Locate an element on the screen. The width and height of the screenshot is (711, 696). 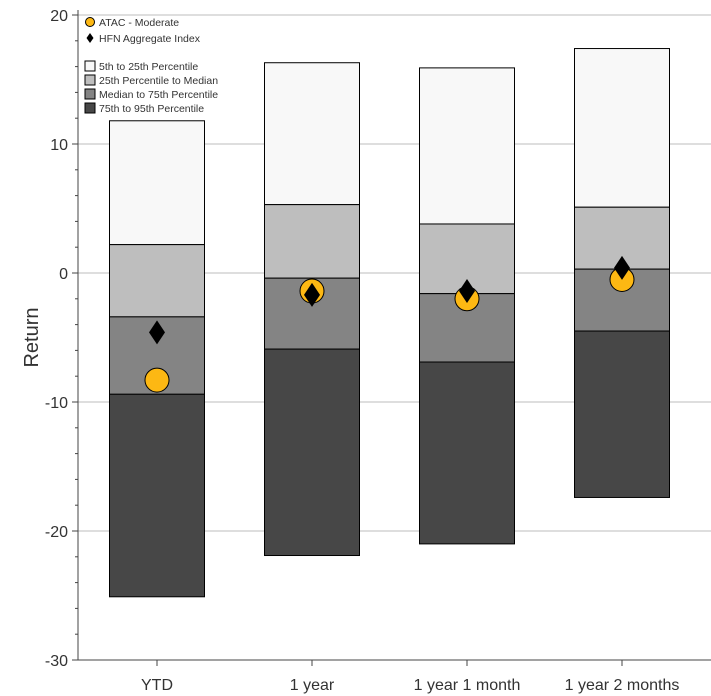
bar-1-year-75th-to-95th-percentile is located at coordinates (312, 452).